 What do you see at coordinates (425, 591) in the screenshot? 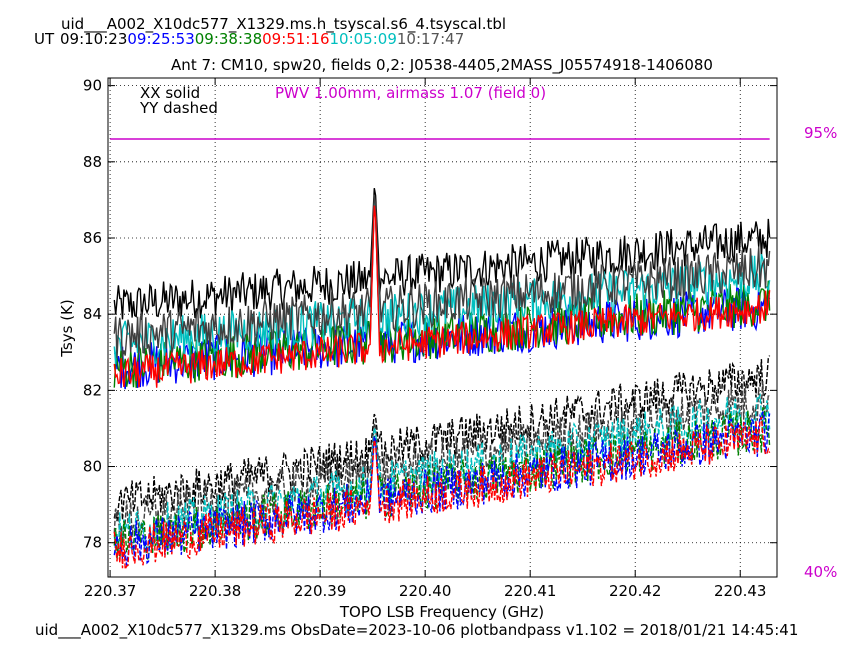
I see `x-tick-label: 220.40` at bounding box center [425, 591].